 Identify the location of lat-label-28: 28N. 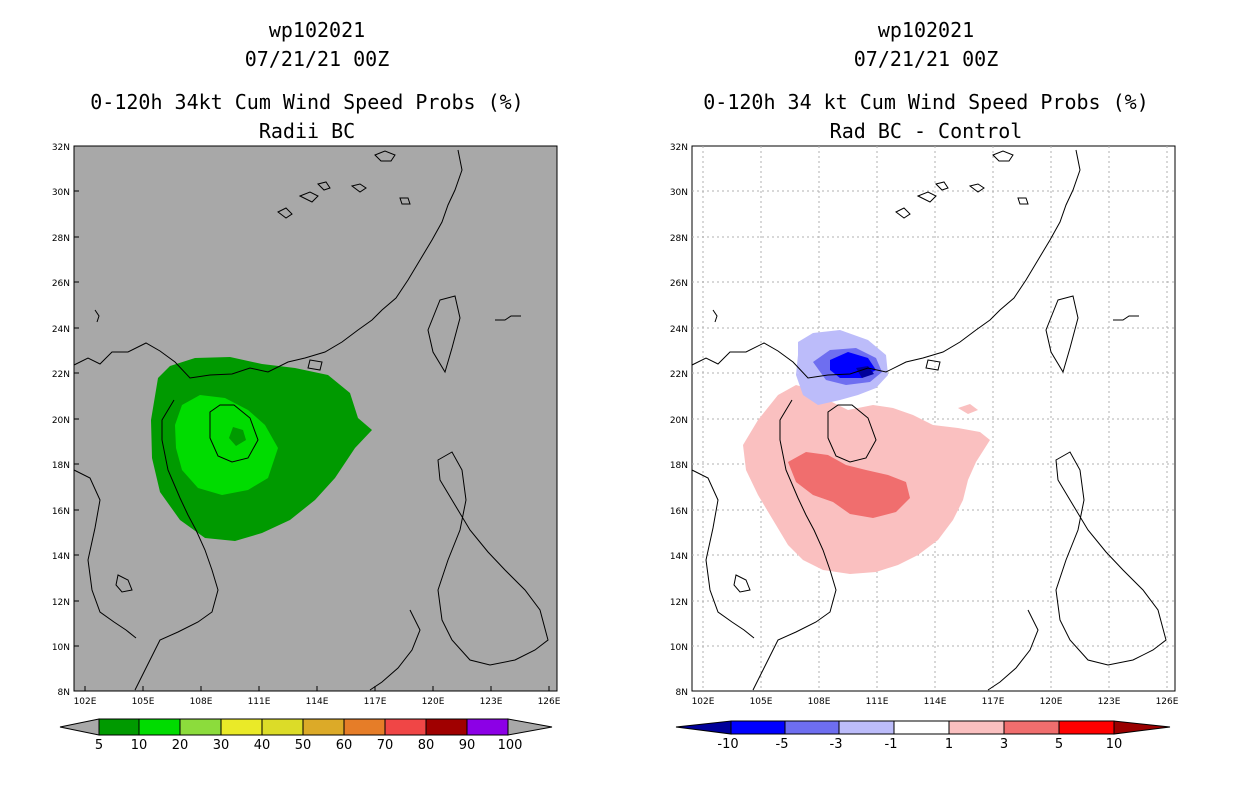
(679, 239).